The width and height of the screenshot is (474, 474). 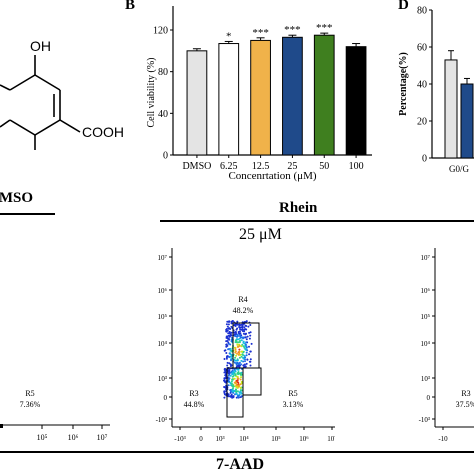 I want to click on flow-plot-right: 10⁷ 10⁶ 10⁵ 10⁴ 10³ 0 -10³ -10 R3 37.5%, so click(x=446, y=345).